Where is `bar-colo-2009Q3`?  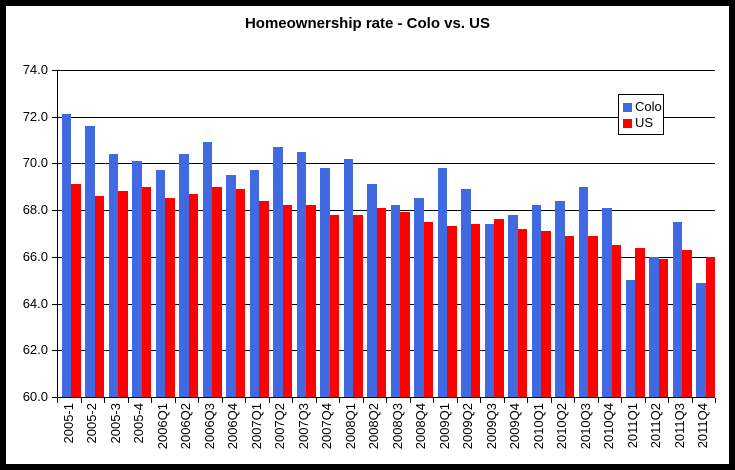 bar-colo-2009Q3 is located at coordinates (489, 310).